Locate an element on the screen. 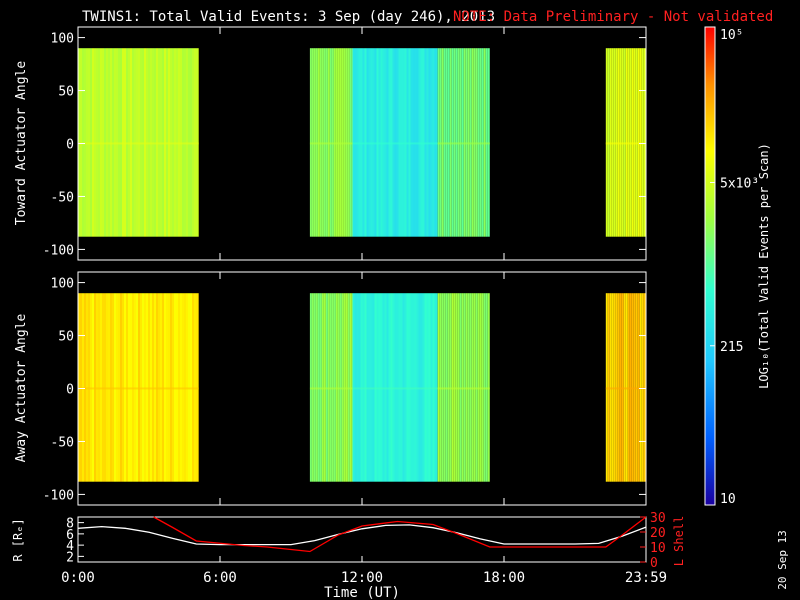 This screenshot has height=600, width=800. x-tick-label: 6:00 is located at coordinates (220, 578).